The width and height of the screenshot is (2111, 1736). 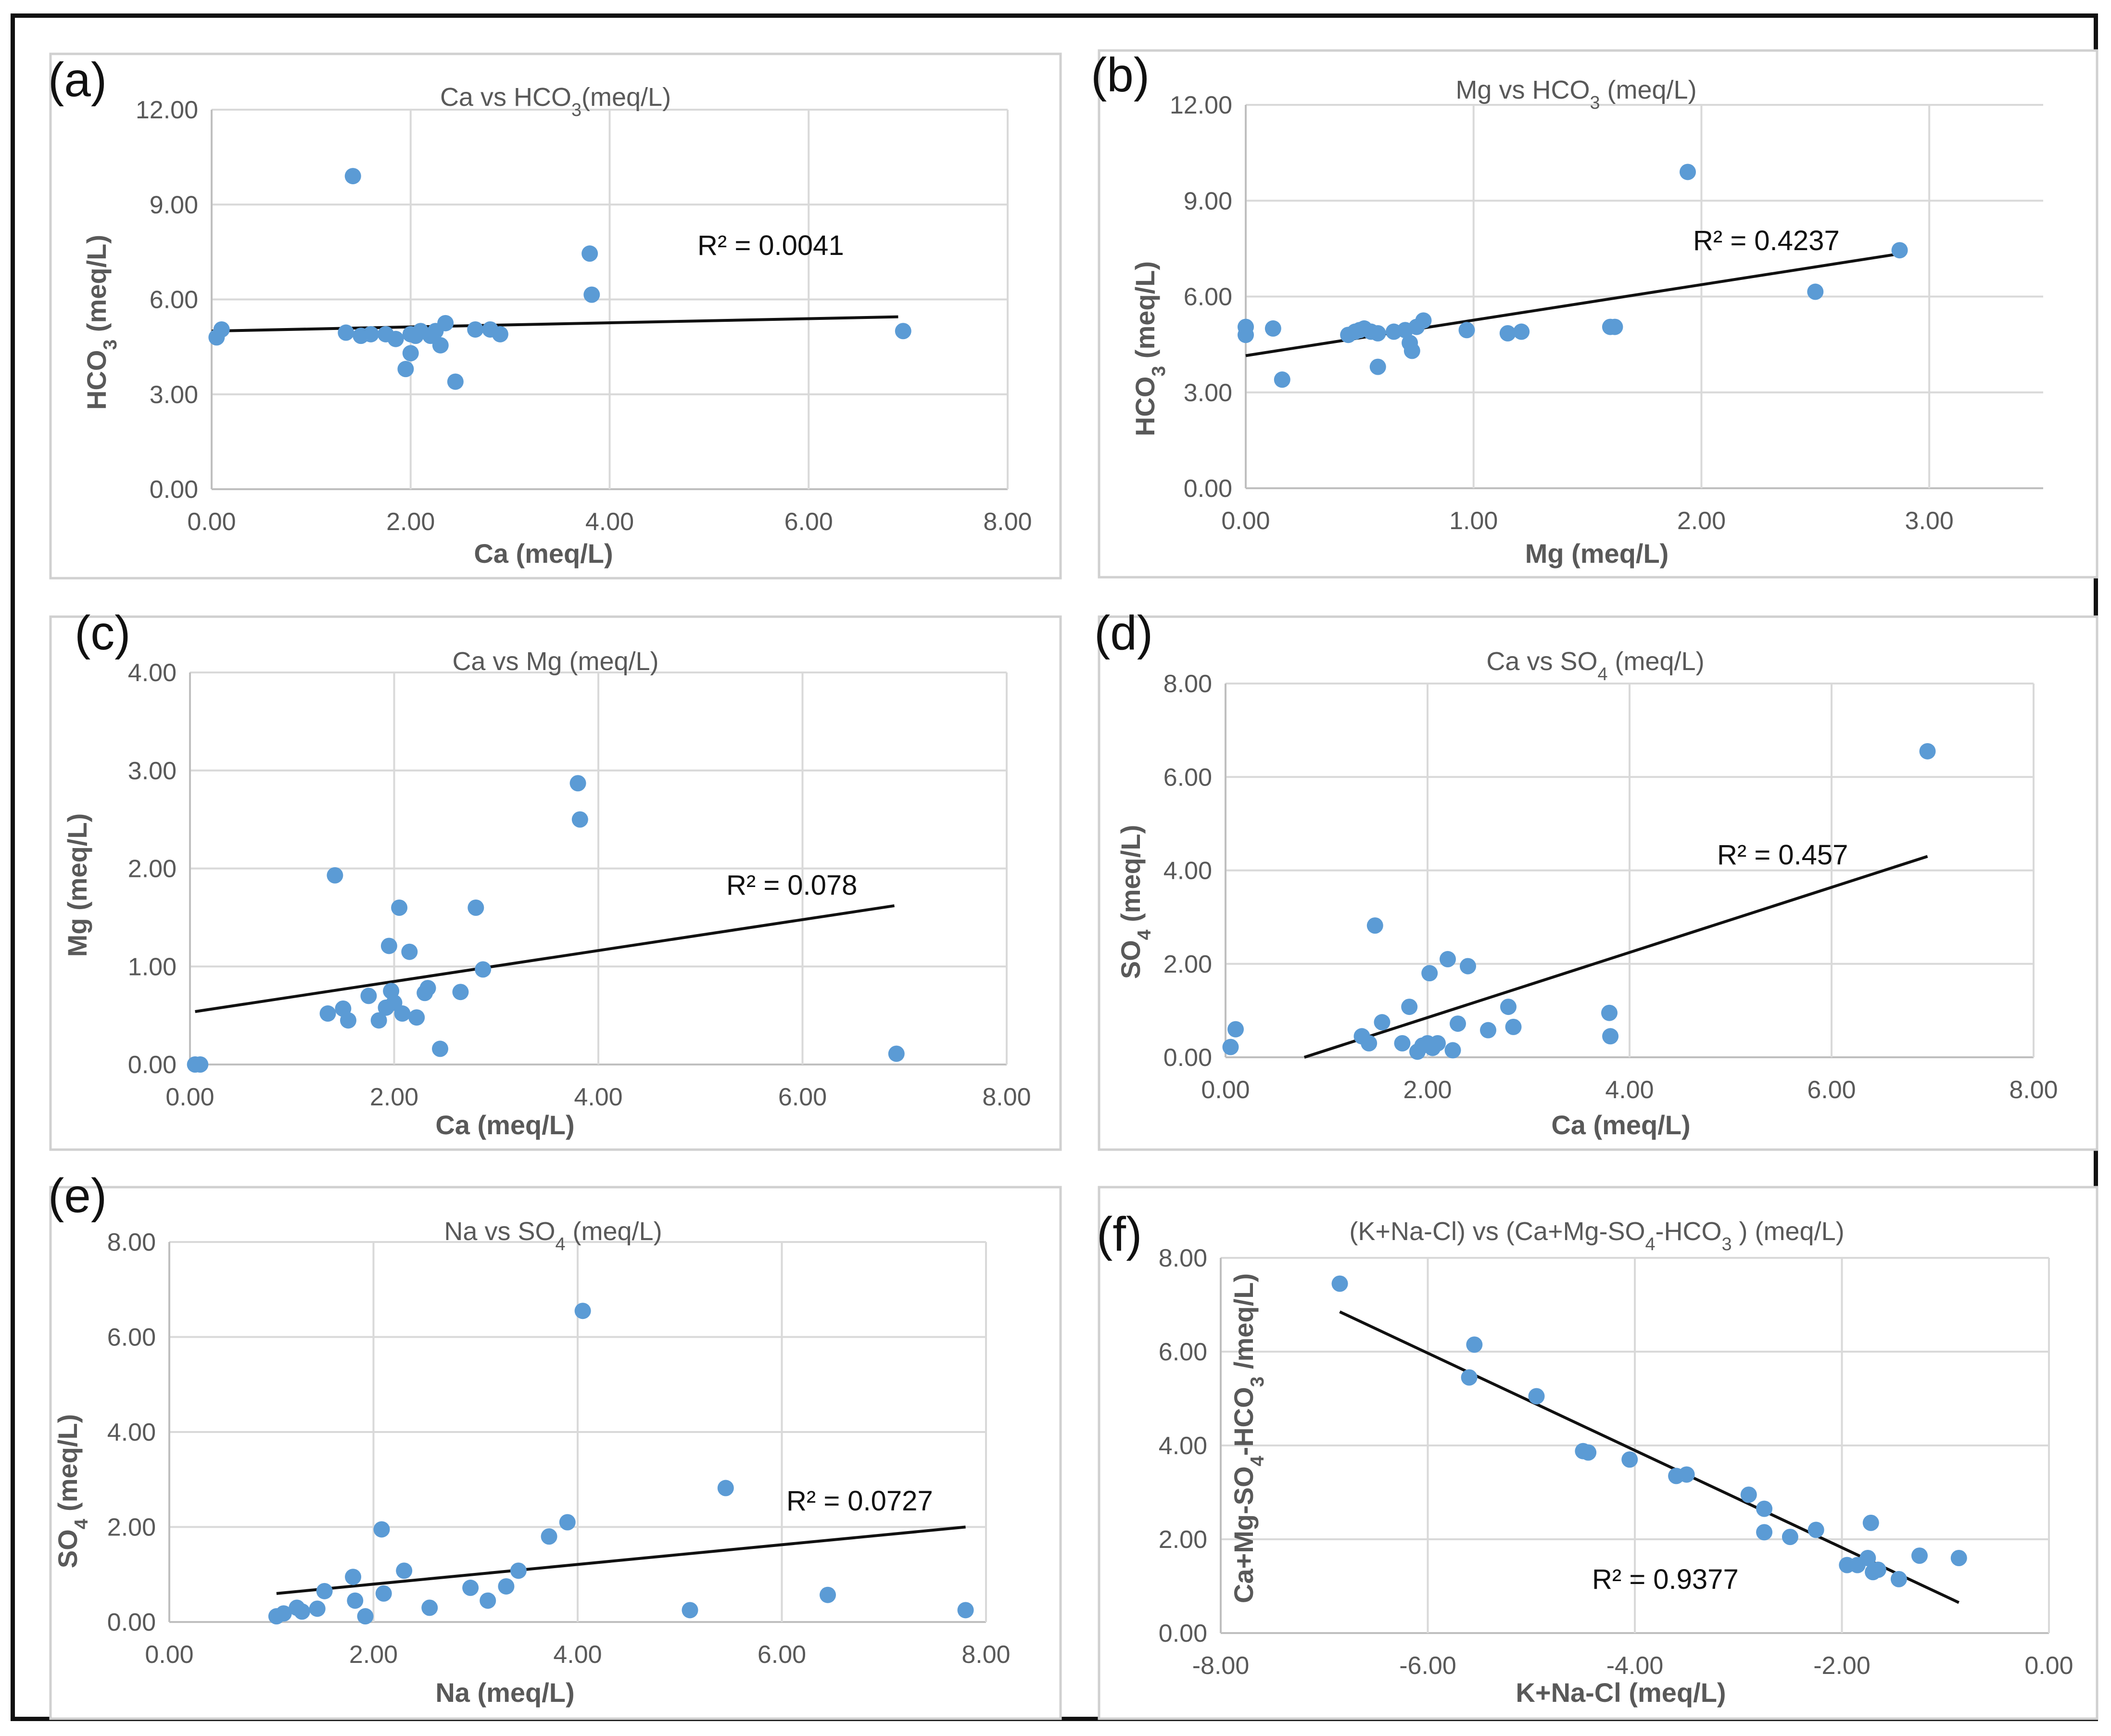 What do you see at coordinates (1575, 94) in the screenshot?
I see `chart-title: Mg vs HCO3 (meq/L)` at bounding box center [1575, 94].